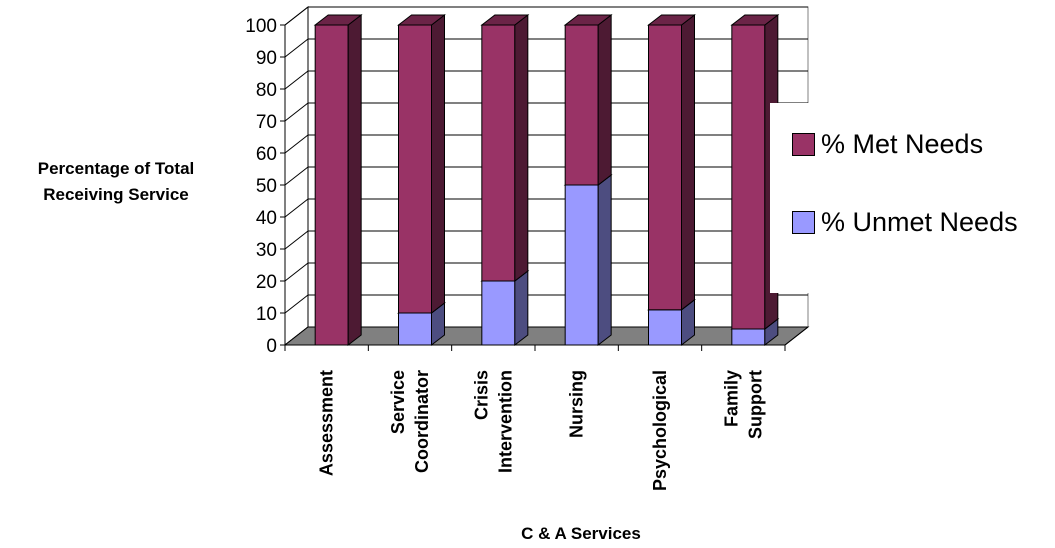 This screenshot has width=1055, height=548. I want to click on y-tick-label: 70, so click(266, 122).